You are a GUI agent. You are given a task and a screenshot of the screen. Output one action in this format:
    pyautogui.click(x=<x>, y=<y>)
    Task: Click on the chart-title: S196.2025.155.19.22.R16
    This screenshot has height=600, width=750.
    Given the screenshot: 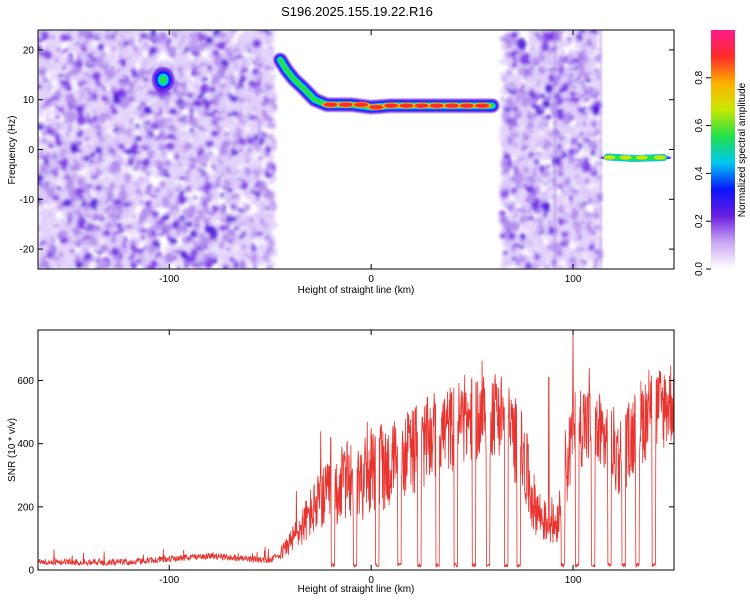 What is the action you would take?
    pyautogui.click(x=357, y=11)
    